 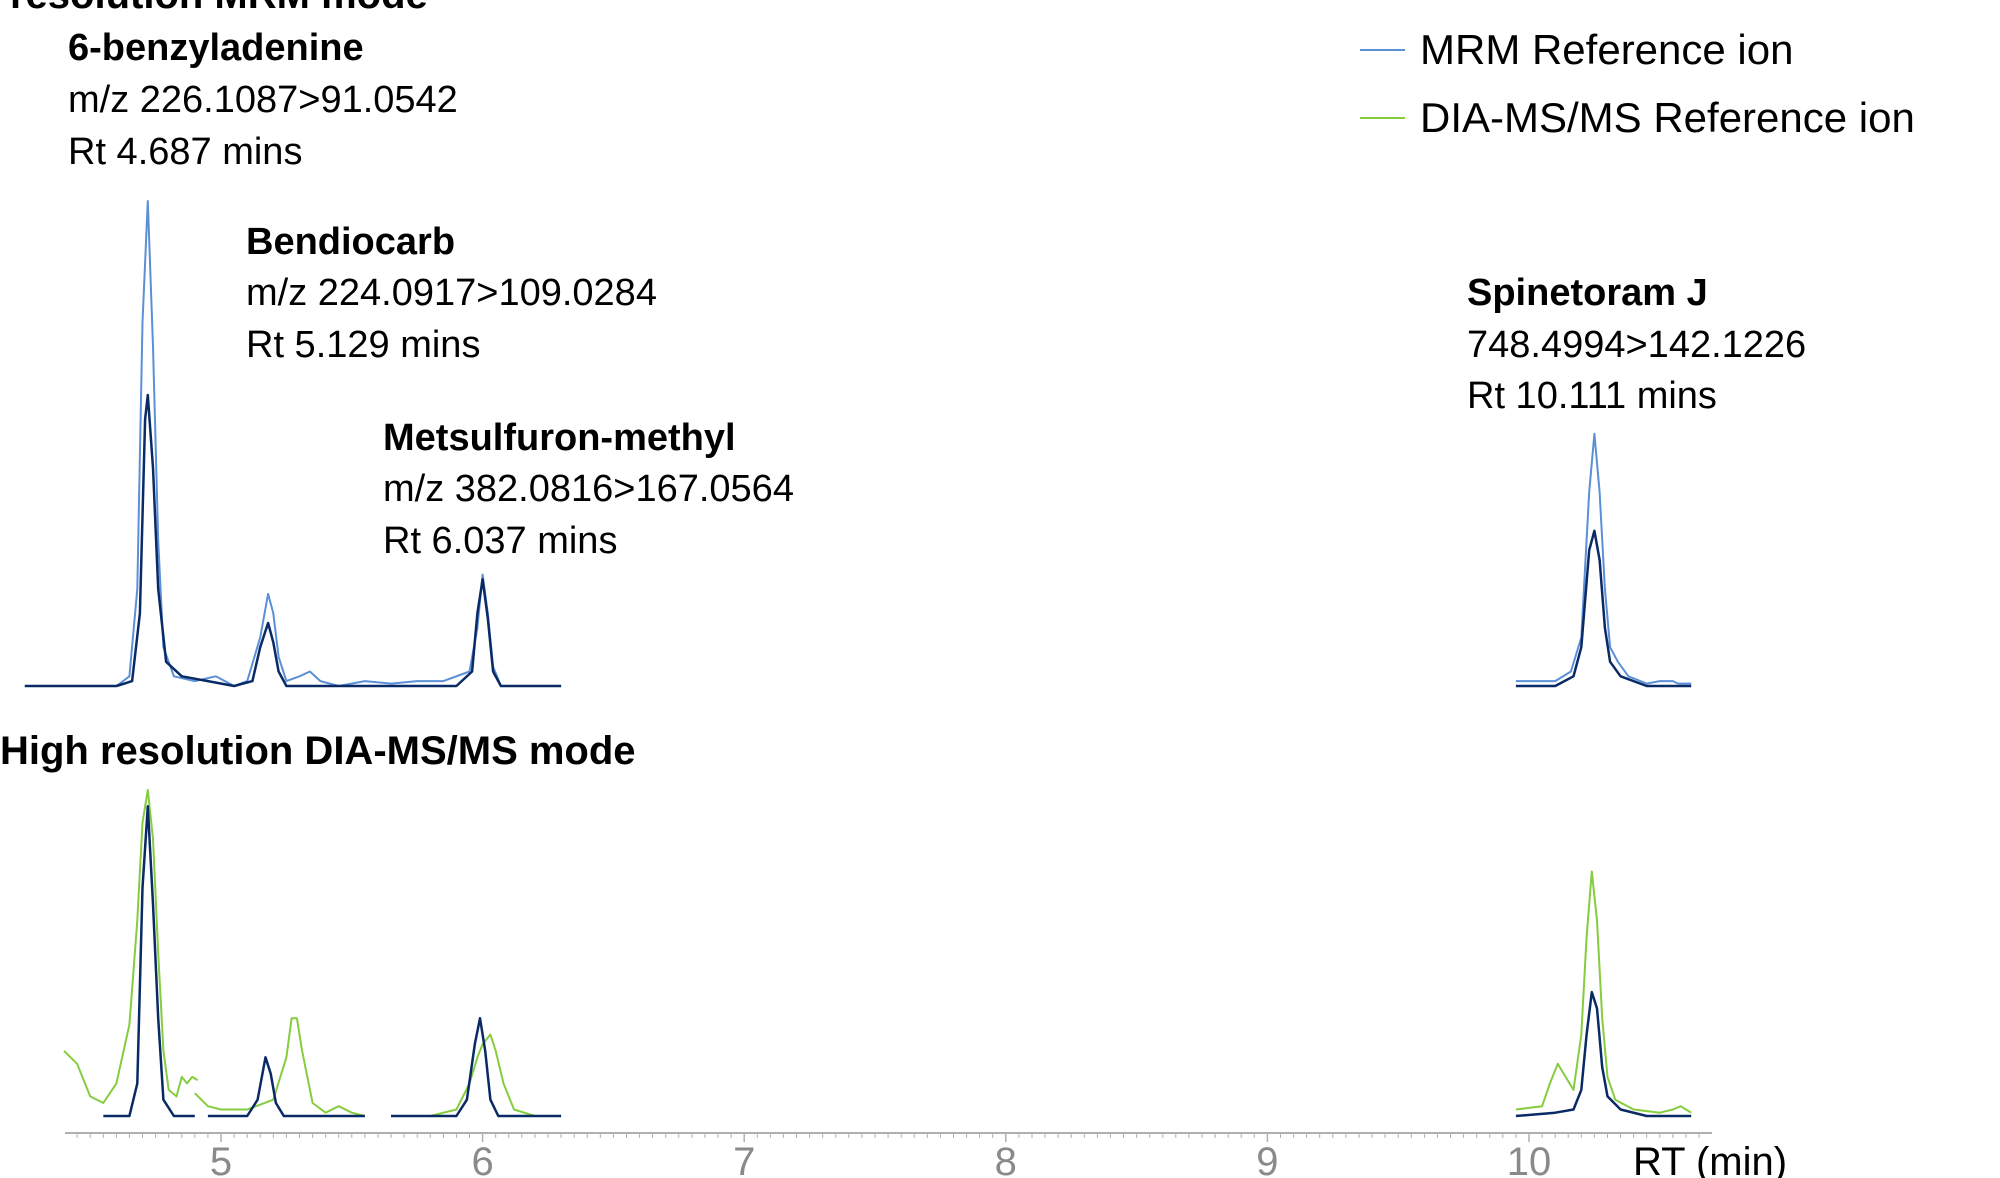 I want to click on annotation-rt: Rt 10.111 mins, so click(x=1592, y=396).